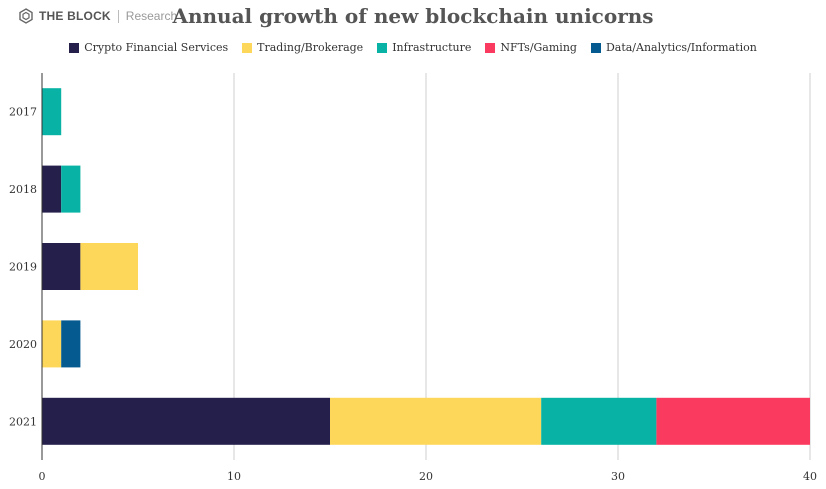 Image resolution: width=826 pixels, height=489 pixels. I want to click on legend-item-1: Trading/Brokerage, so click(302, 47).